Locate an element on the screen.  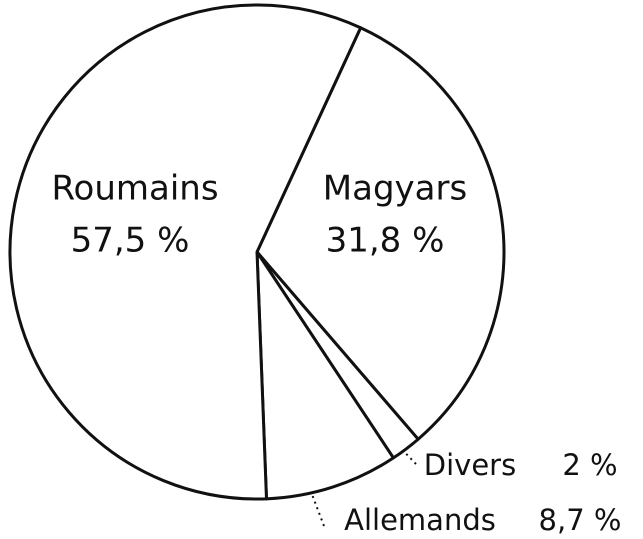
slice-value-label: 8,7 % is located at coordinates (580, 520).